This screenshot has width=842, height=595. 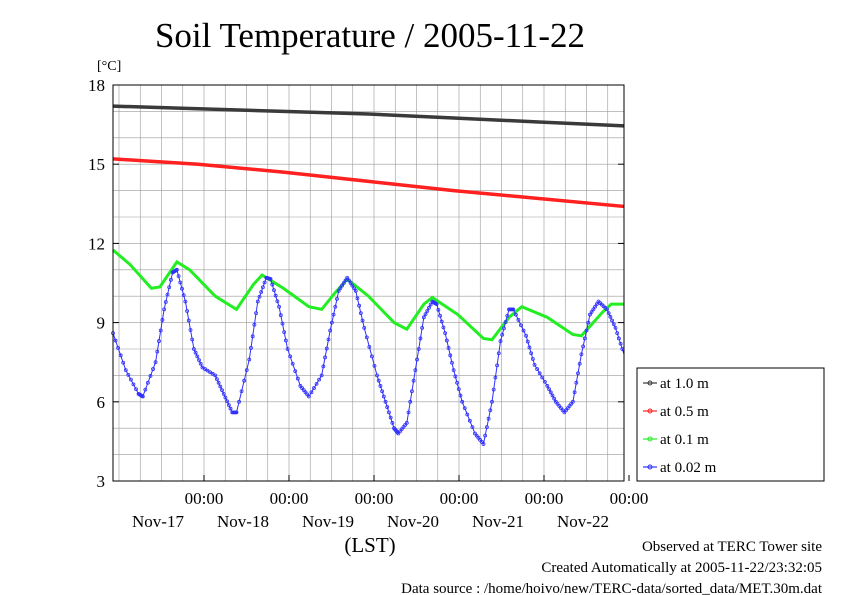 I want to click on x-tick-date: Nov-21, so click(x=498, y=521).